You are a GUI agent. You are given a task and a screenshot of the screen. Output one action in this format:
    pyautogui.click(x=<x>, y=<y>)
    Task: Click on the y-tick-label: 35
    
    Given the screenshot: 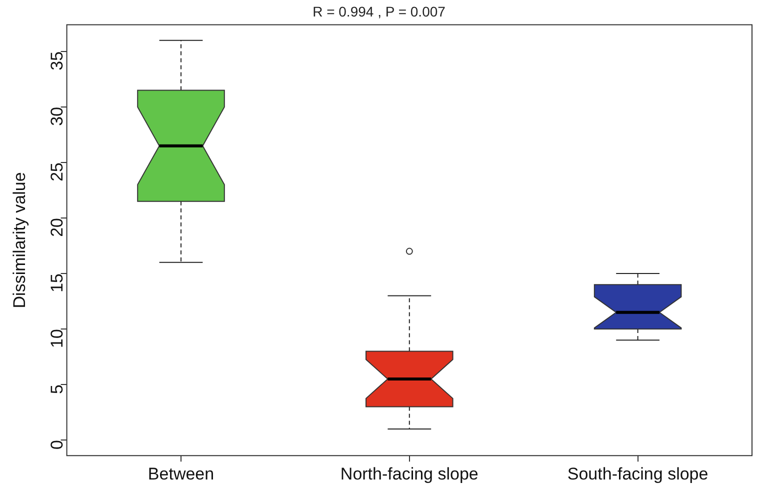 What is the action you would take?
    pyautogui.click(x=56, y=60)
    